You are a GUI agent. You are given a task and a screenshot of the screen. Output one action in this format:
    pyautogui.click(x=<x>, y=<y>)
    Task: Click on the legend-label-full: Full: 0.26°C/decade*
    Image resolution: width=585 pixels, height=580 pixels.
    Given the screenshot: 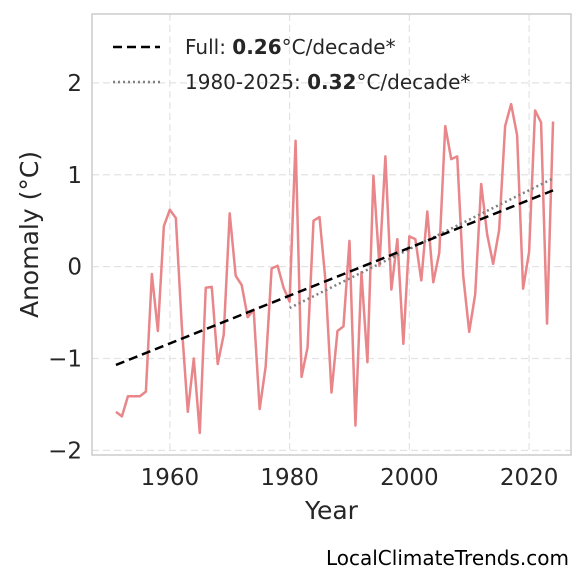 What is the action you would take?
    pyautogui.click(x=290, y=47)
    